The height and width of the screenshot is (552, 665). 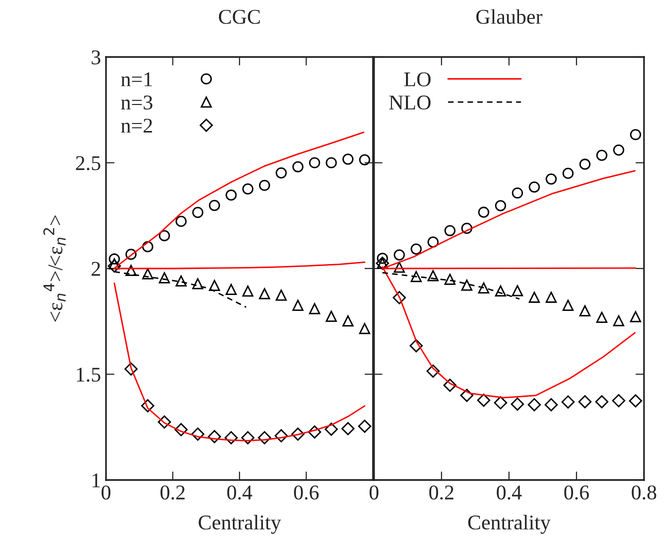 What do you see at coordinates (88, 163) in the screenshot?
I see `y-tick-label: 2.5` at bounding box center [88, 163].